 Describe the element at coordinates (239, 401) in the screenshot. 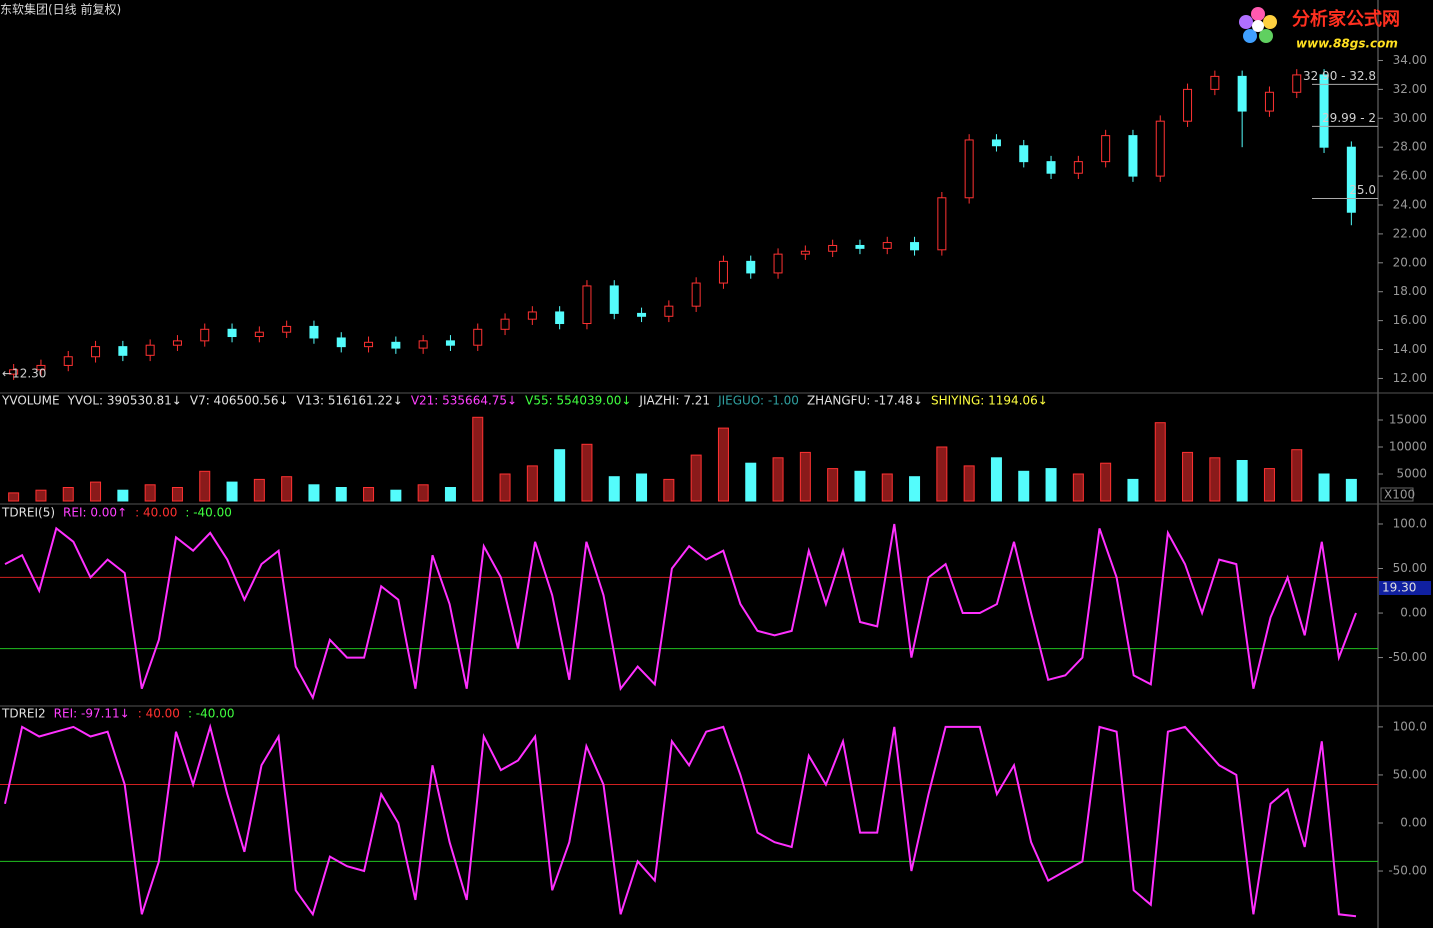

I see `legend-item: V7: 406500.56↓` at that location.